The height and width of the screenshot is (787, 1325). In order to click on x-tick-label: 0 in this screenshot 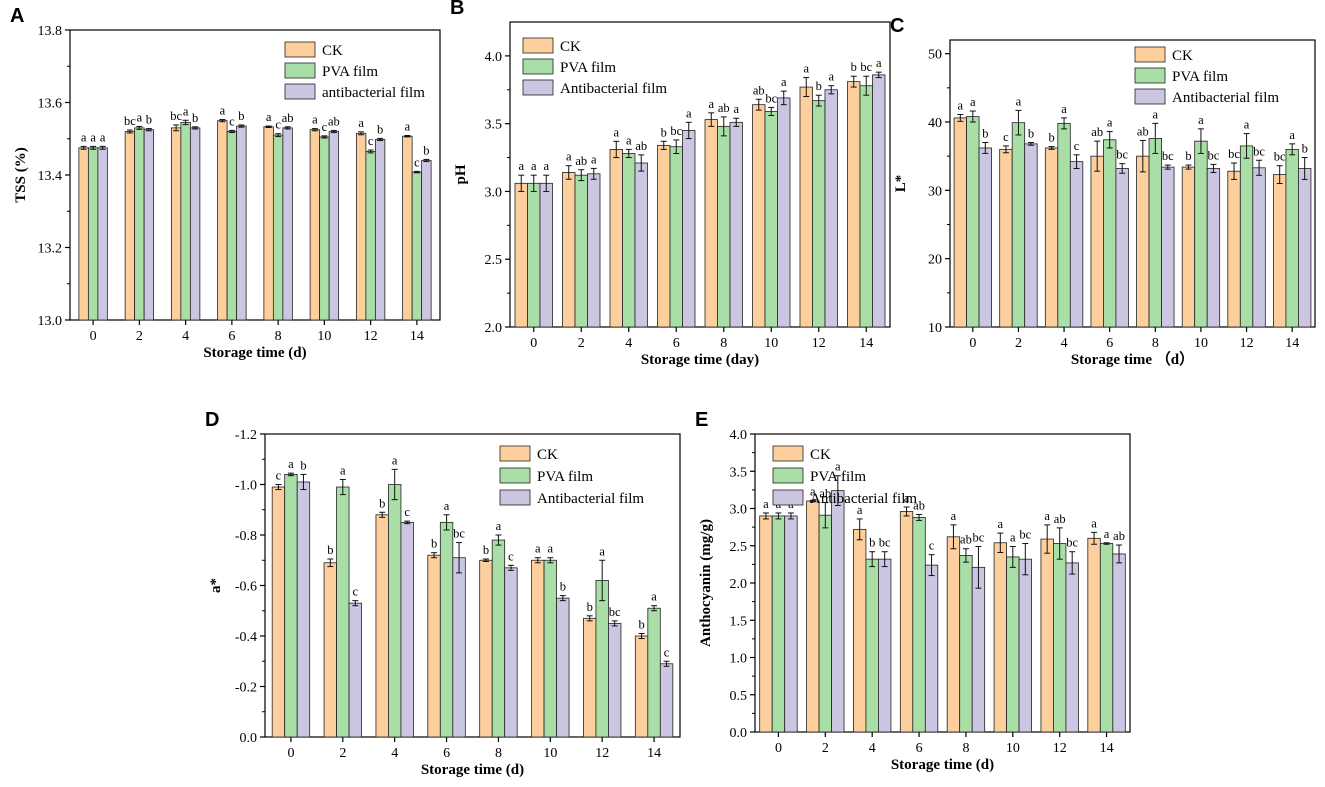, I will do `click(533, 343)`.